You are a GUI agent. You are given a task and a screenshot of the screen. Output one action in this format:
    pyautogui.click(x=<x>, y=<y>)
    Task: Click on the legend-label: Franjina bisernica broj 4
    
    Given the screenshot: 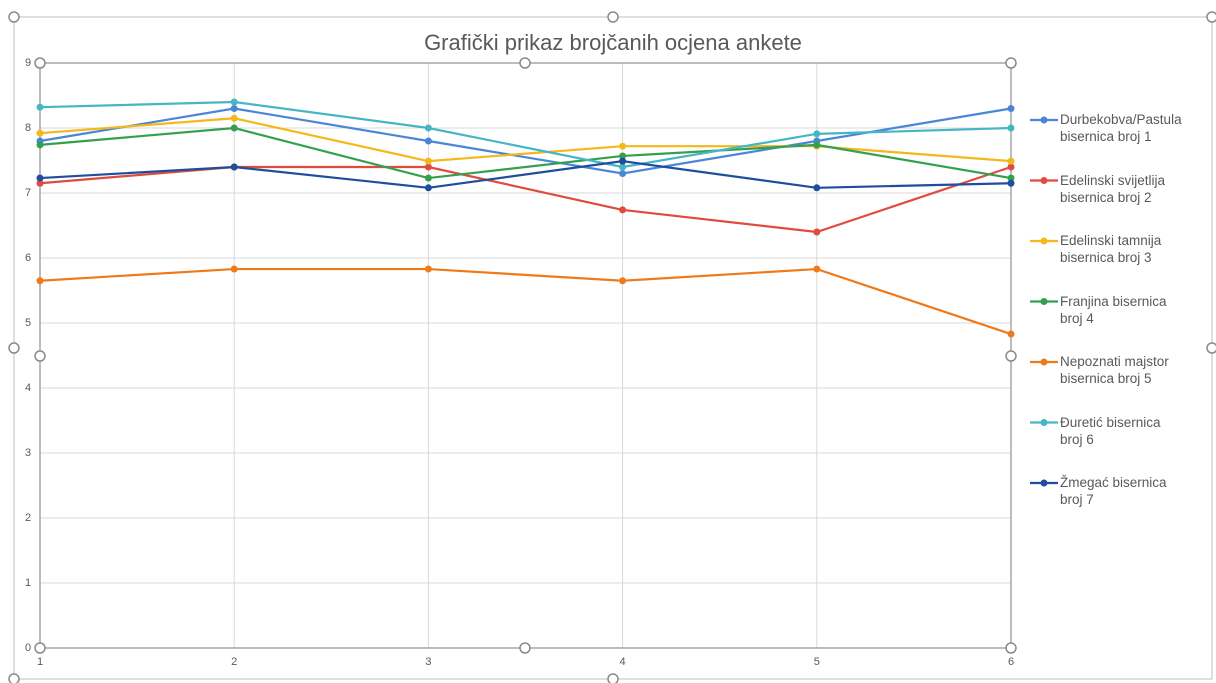 What is the action you would take?
    pyautogui.click(x=1113, y=309)
    